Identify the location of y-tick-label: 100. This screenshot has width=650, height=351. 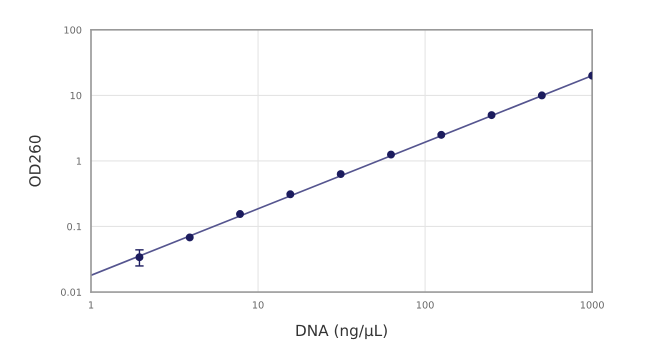
(73, 30).